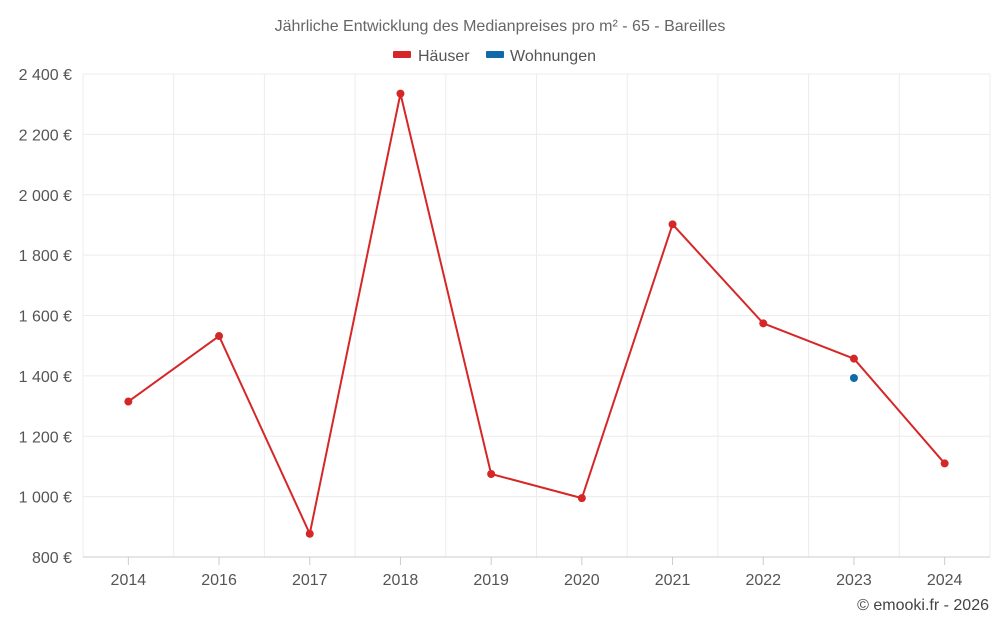 Image resolution: width=1000 pixels, height=625 pixels. I want to click on x-tick-label: 2024, so click(945, 580).